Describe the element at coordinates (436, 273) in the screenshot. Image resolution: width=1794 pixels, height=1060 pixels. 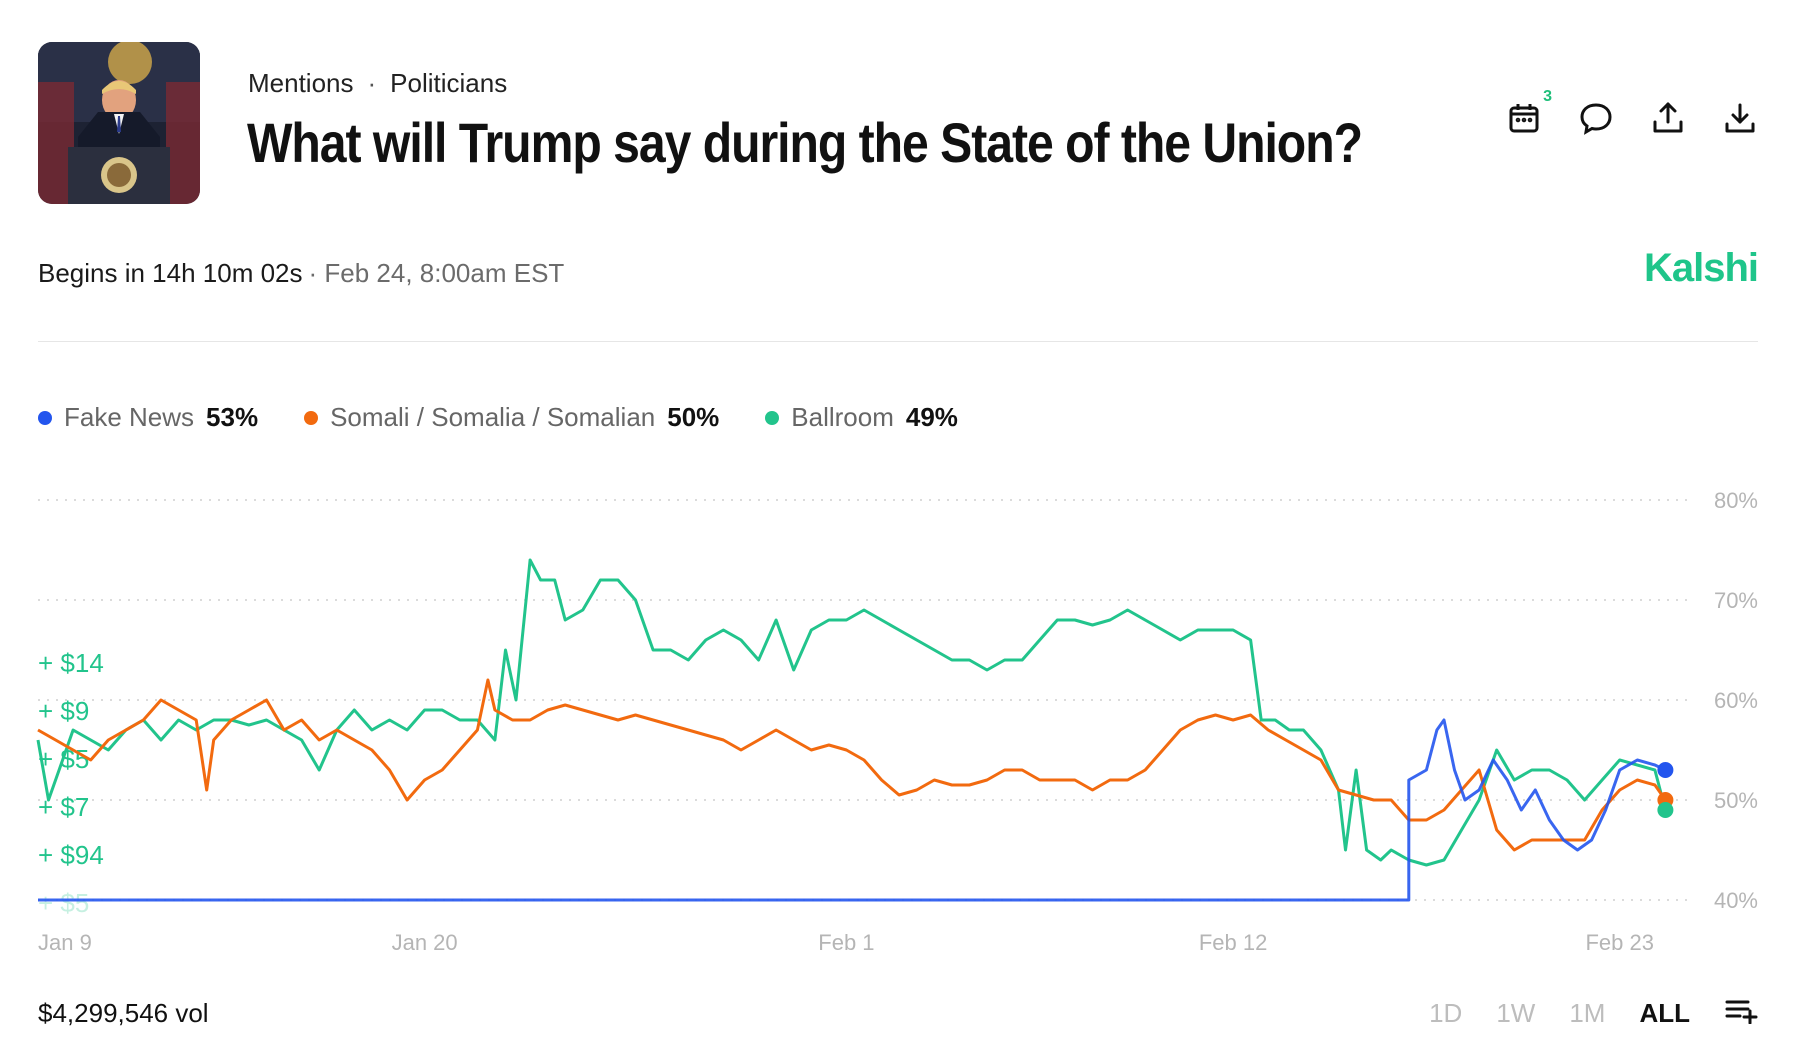
I see `event-datetime: · Feb 24, 8:00am EST` at that location.